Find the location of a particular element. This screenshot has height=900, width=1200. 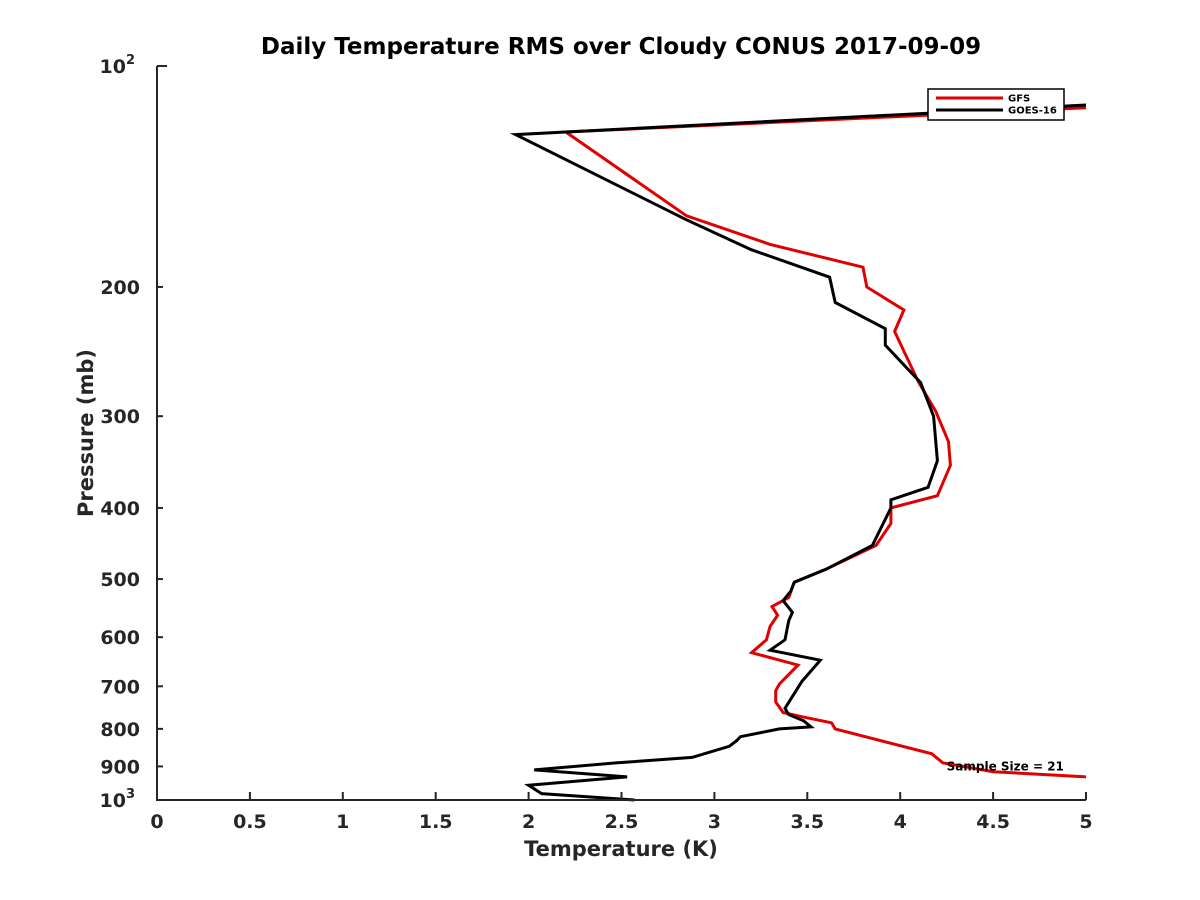

sample-size-annotation: Sample Size = 21 is located at coordinates (1005, 766).